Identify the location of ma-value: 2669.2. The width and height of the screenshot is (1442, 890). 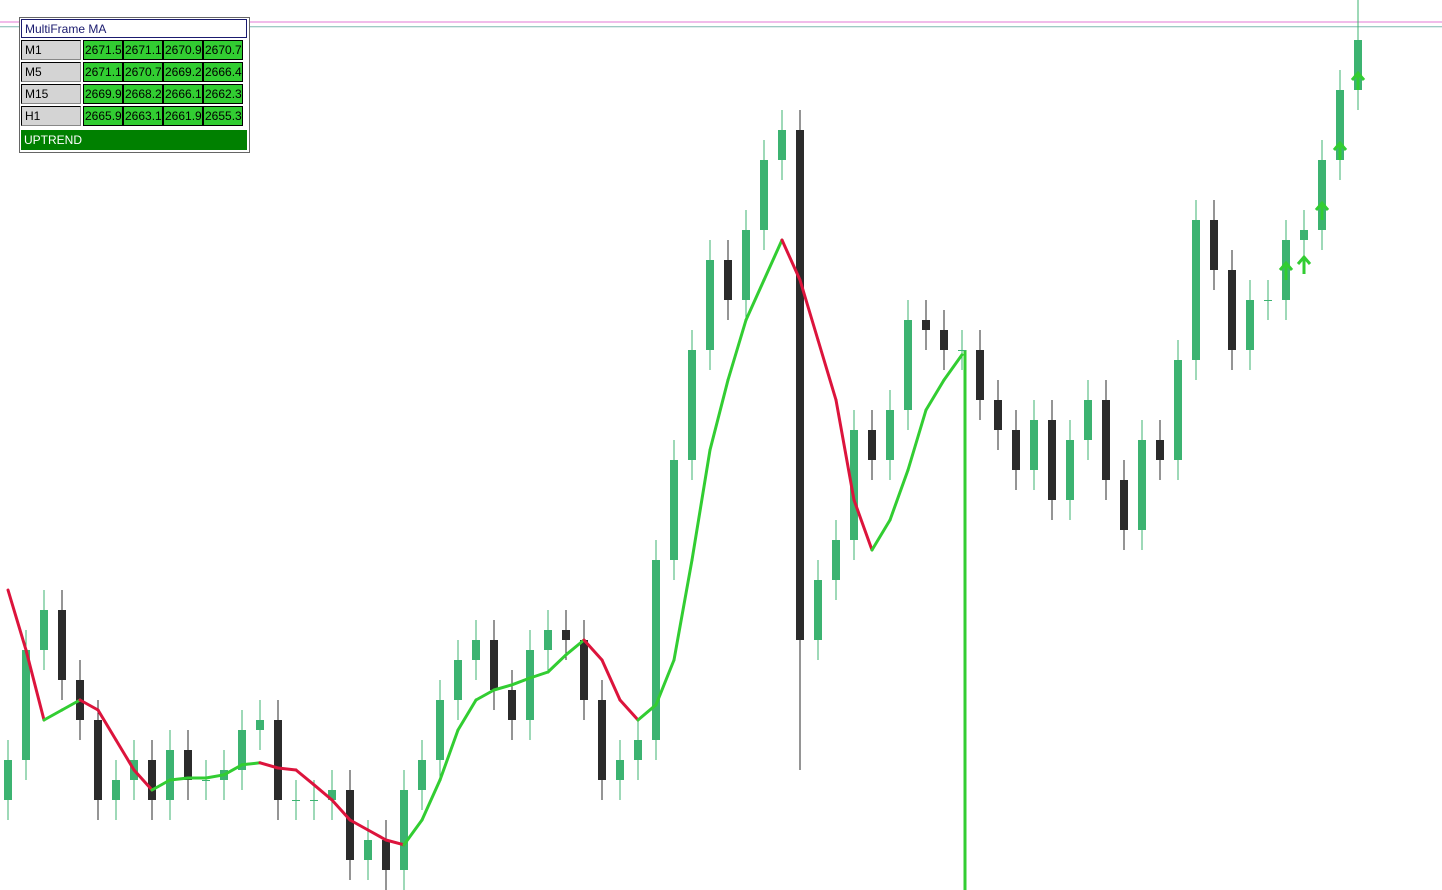
(183, 72).